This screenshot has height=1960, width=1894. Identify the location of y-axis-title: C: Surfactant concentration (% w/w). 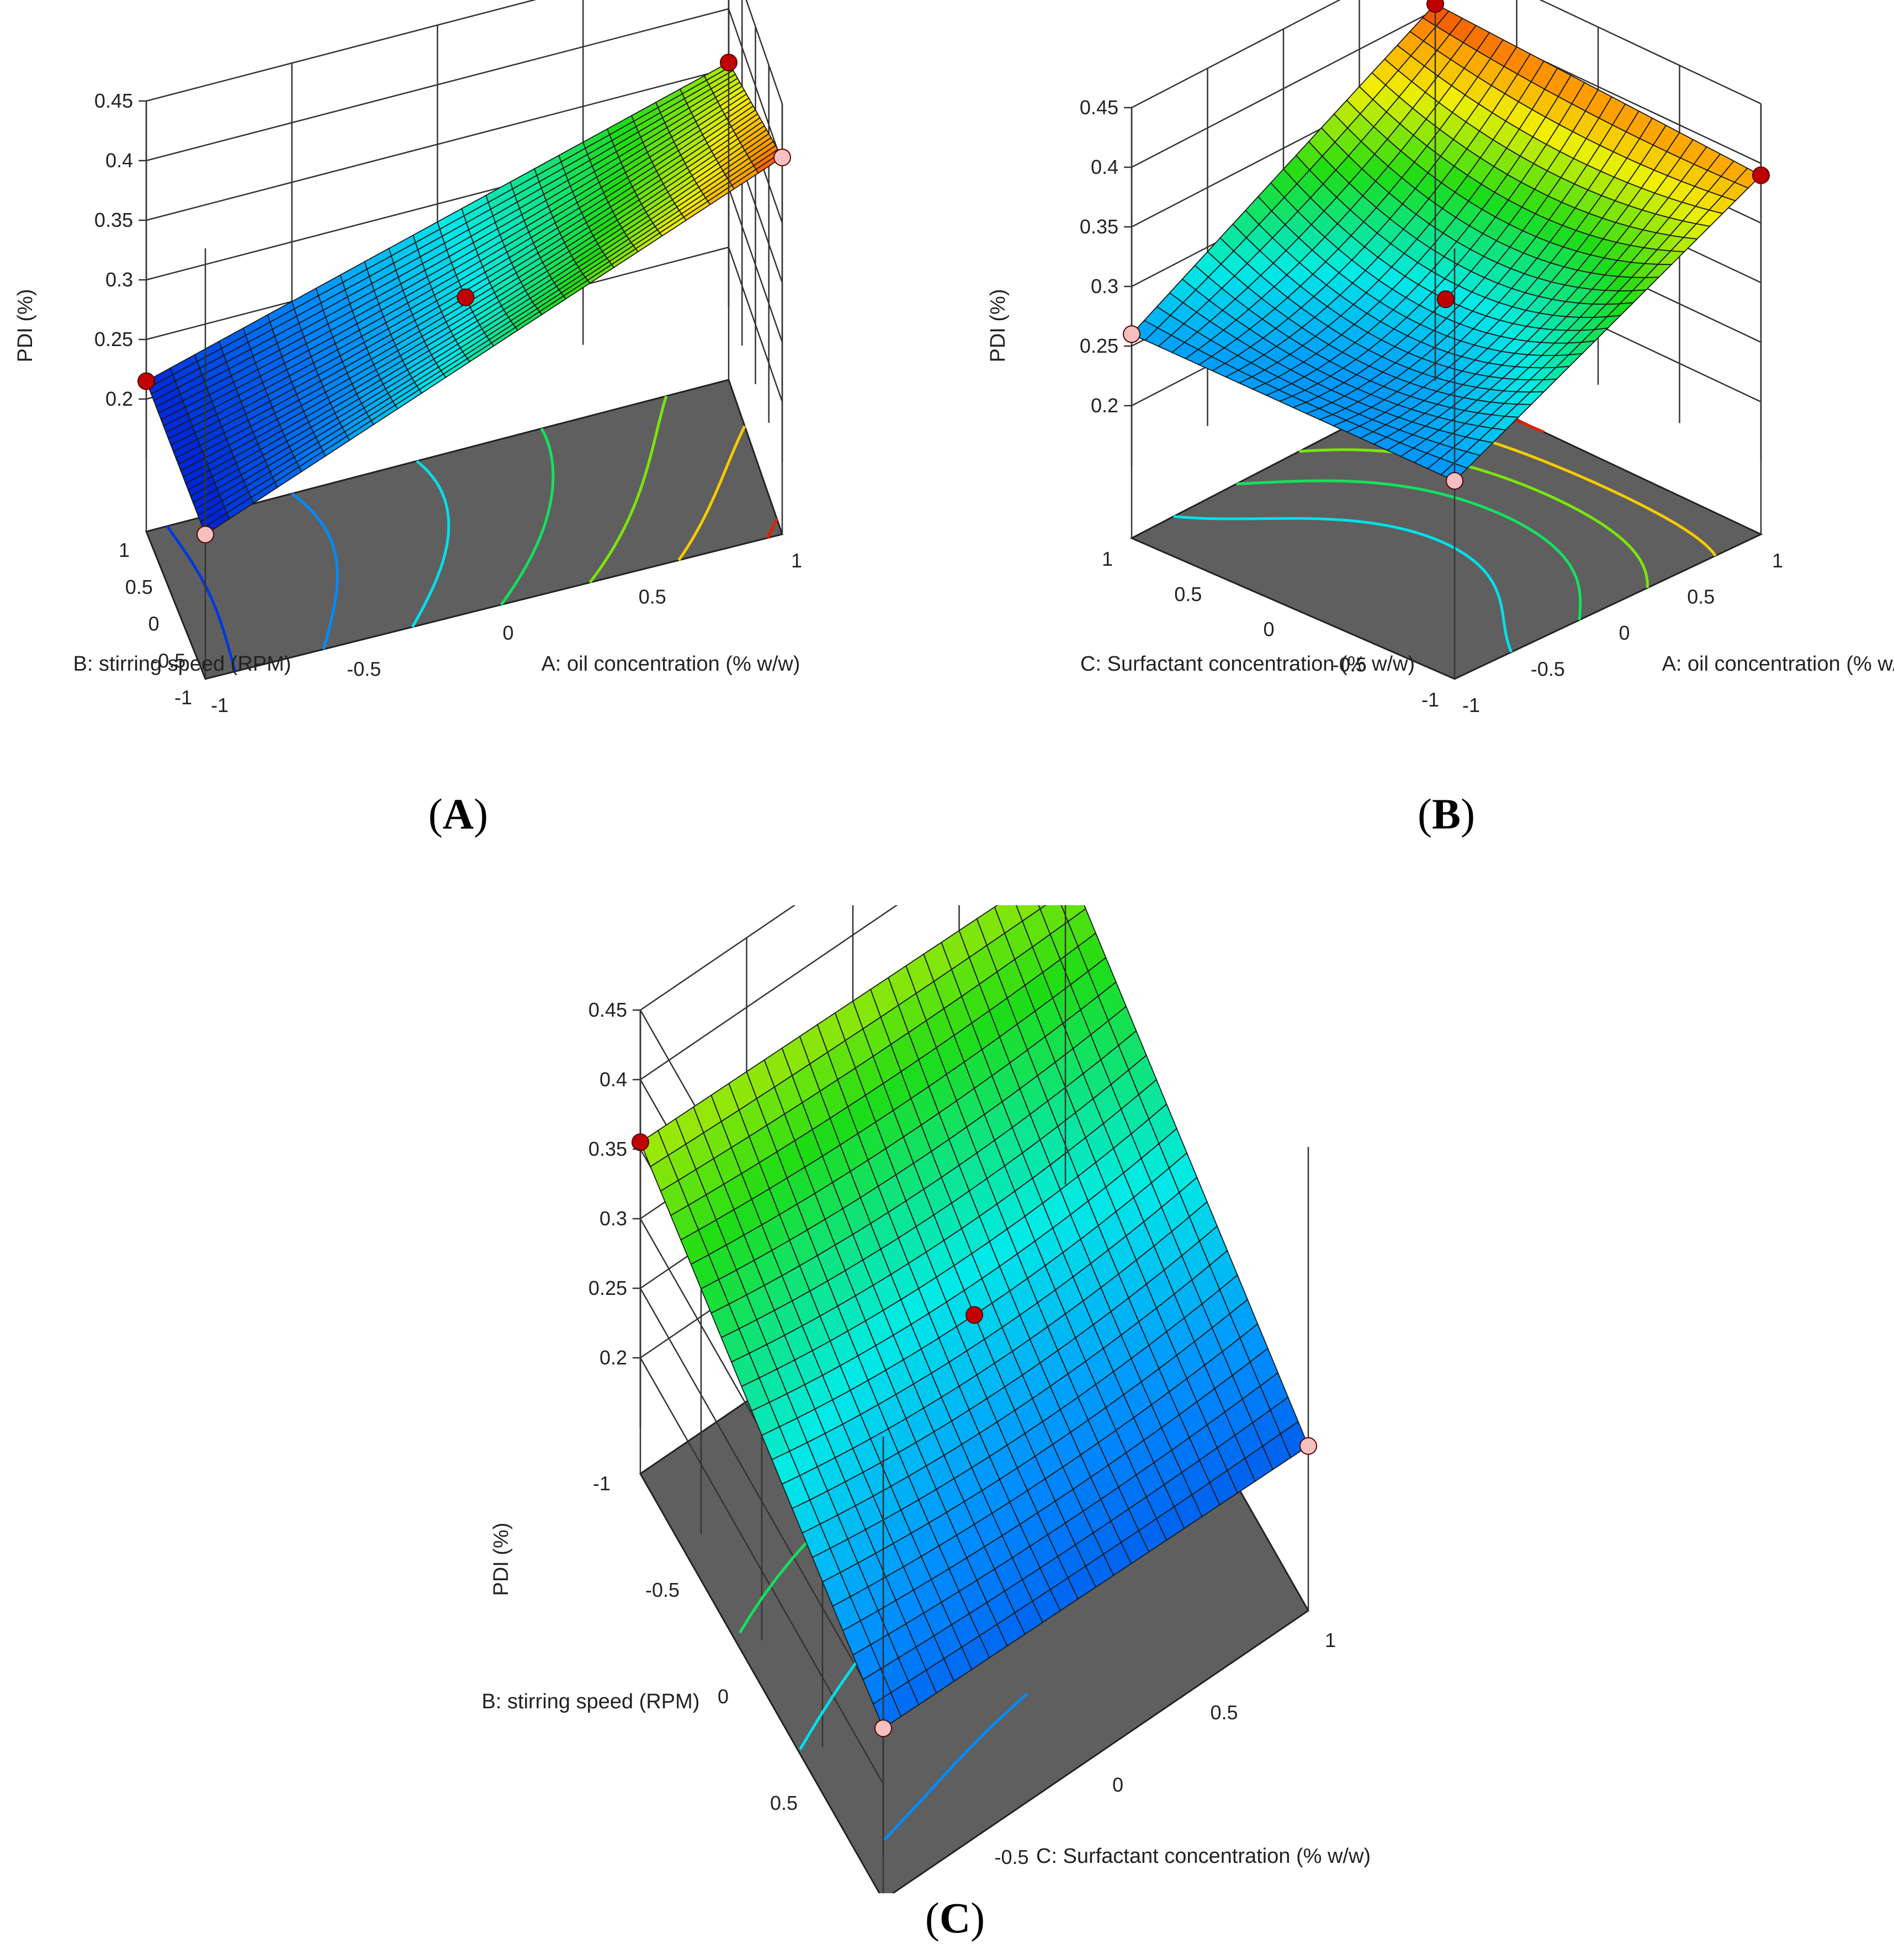
(1247, 664).